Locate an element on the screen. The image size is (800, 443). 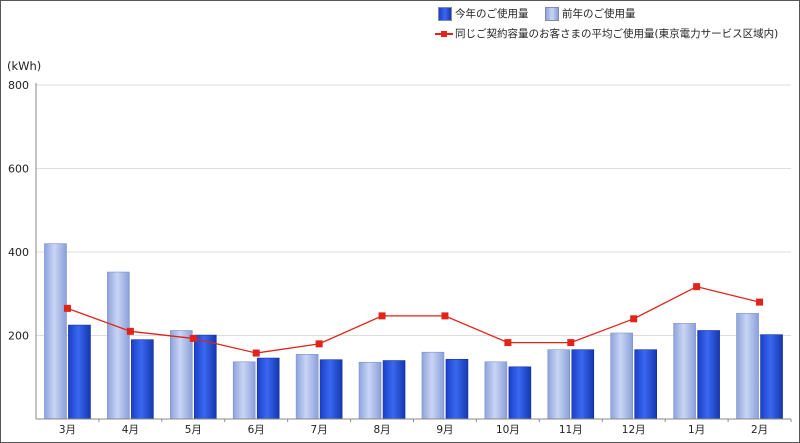
x-tick-label: 7月 is located at coordinates (319, 430).